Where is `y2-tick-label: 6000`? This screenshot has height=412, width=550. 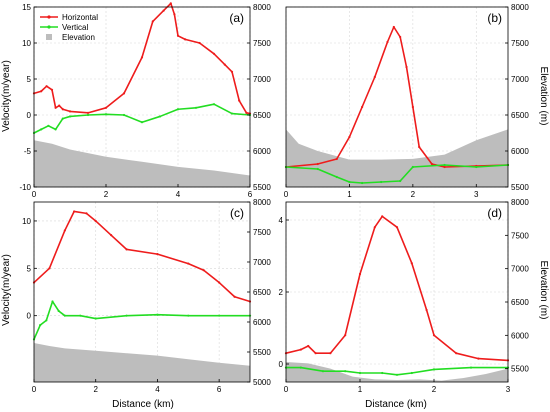
y2-tick-label: 6000 is located at coordinates (262, 322).